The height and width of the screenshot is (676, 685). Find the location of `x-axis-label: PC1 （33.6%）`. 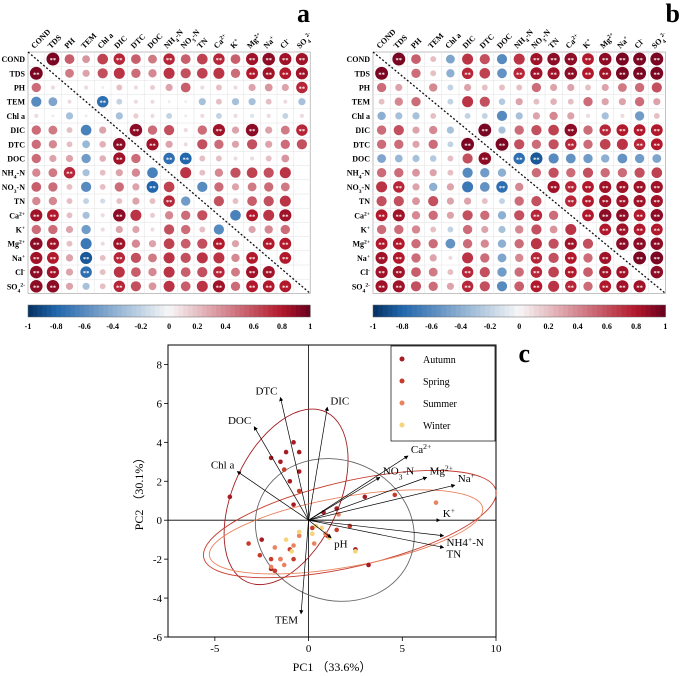

x-axis-label: PC1 （33.6%） is located at coordinates (332, 667).